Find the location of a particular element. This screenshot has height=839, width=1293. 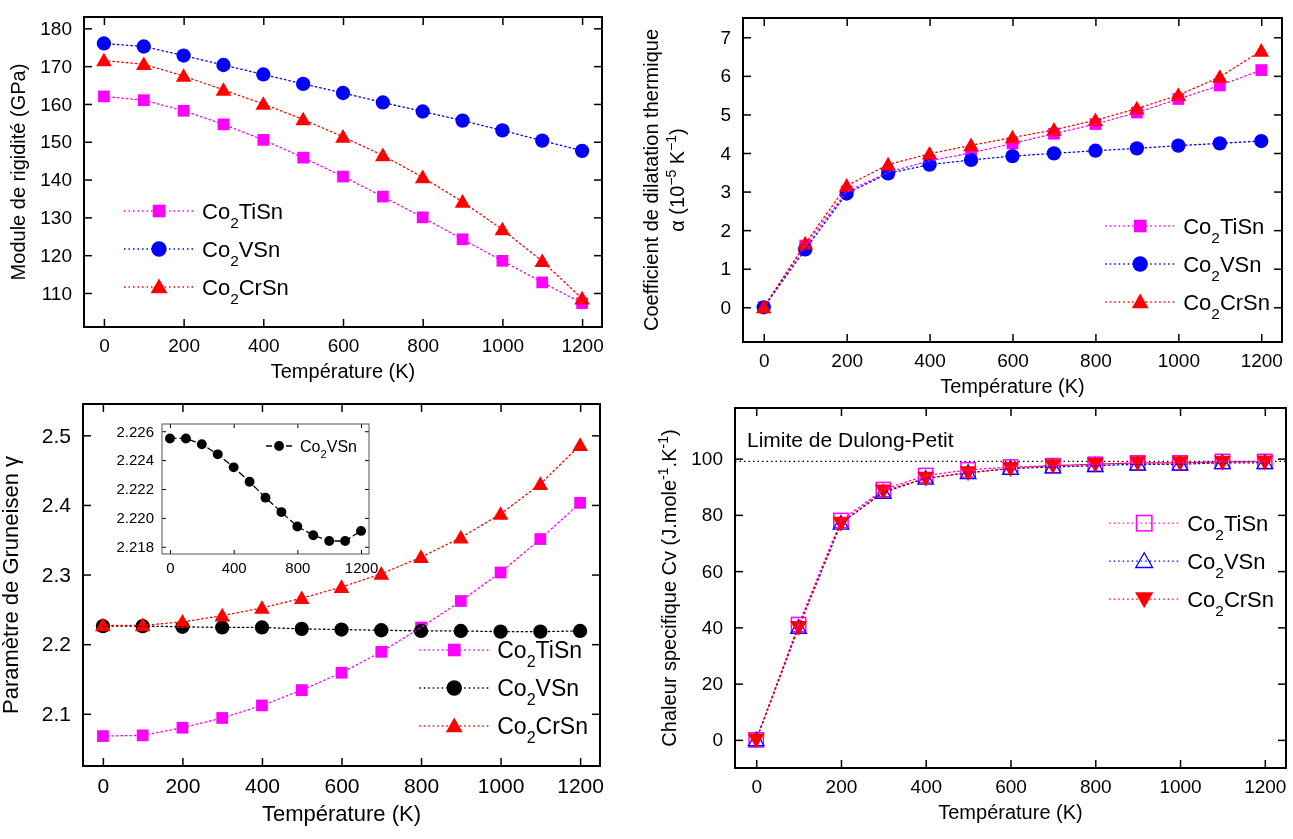

ref-line-label: Limite de Dulong-Petit is located at coordinates (850, 440).